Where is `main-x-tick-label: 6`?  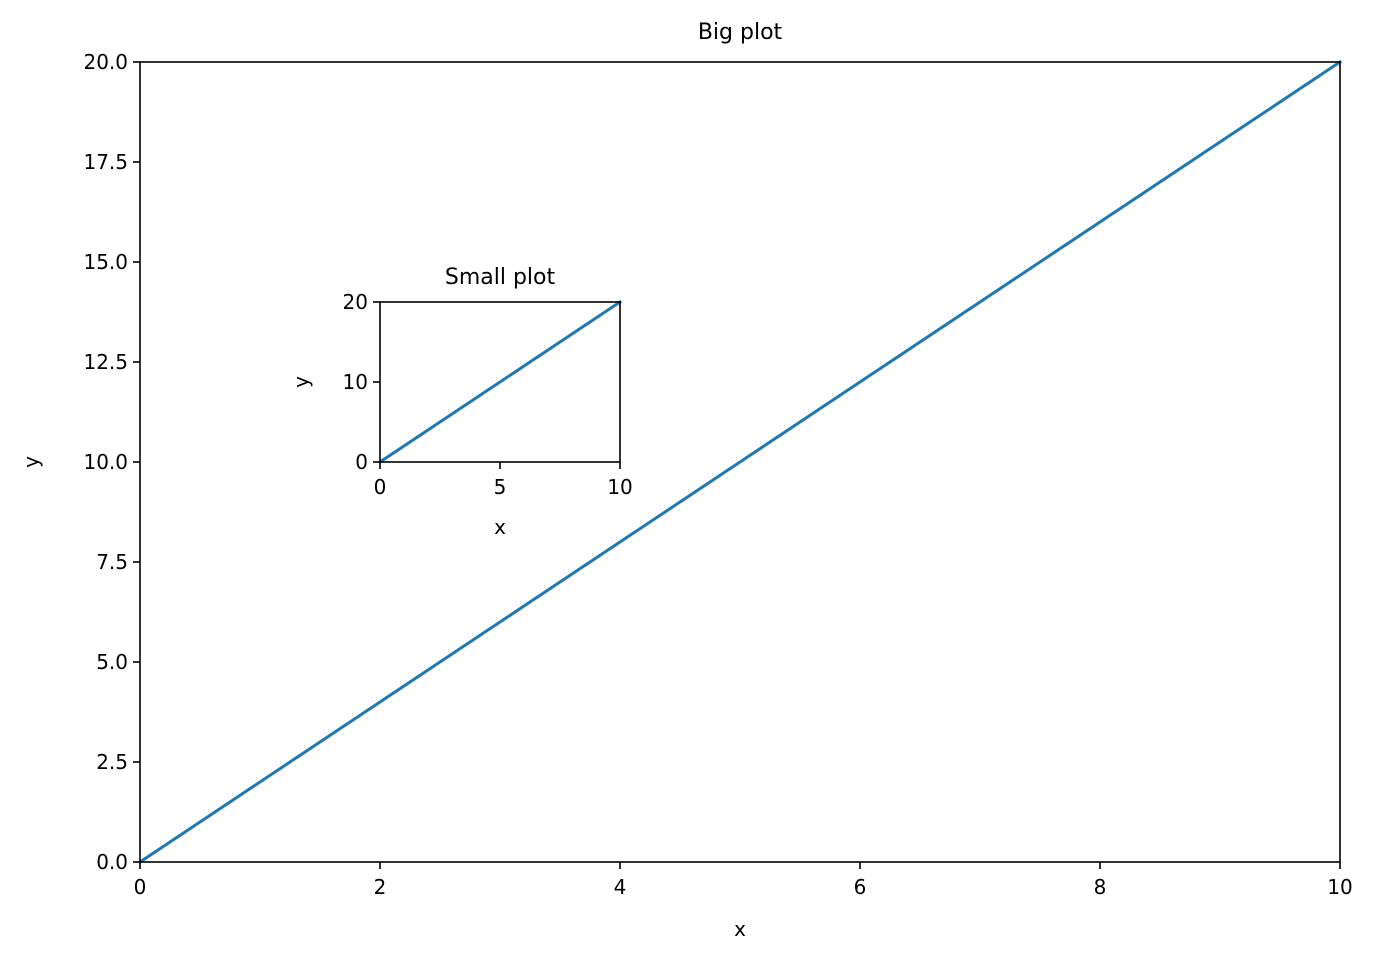 main-x-tick-label: 6 is located at coordinates (860, 887).